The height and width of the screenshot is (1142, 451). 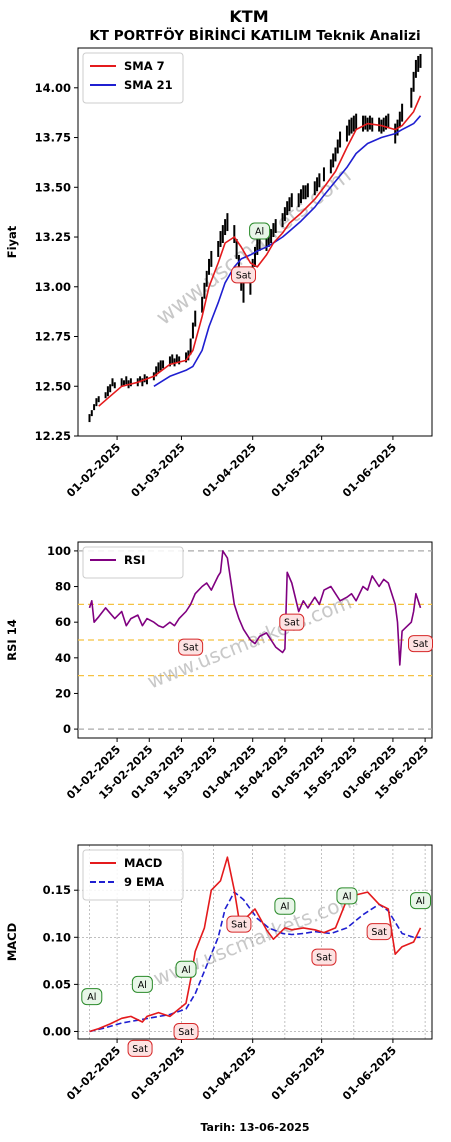 I want to click on price-xtick-label: 01-03-2025, so click(x=158, y=470).